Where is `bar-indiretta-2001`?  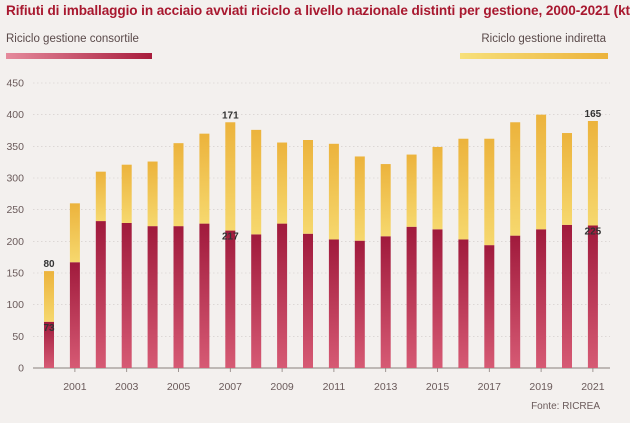
bar-indiretta-2001 is located at coordinates (74, 233).